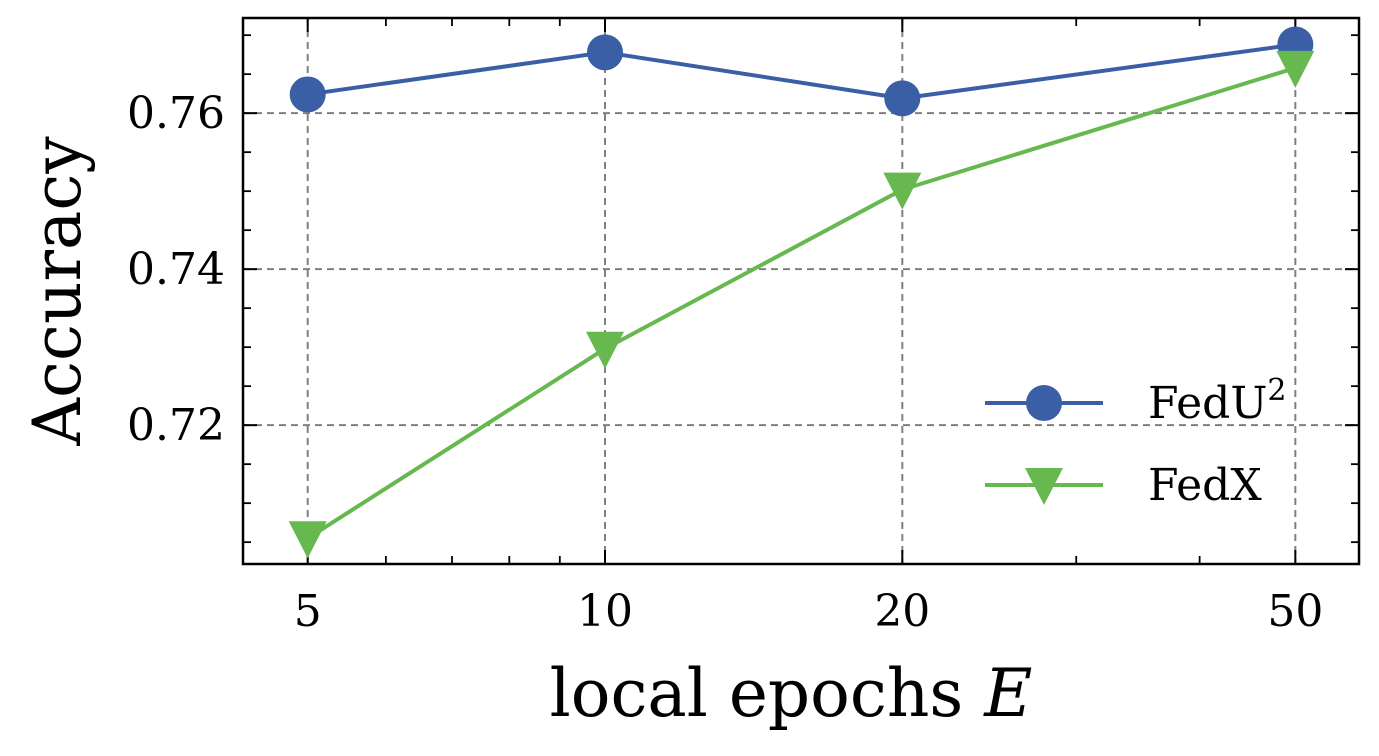 This screenshot has width=1379, height=756. Describe the element at coordinates (1205, 485) in the screenshot. I see `legend-label: FedX` at that location.